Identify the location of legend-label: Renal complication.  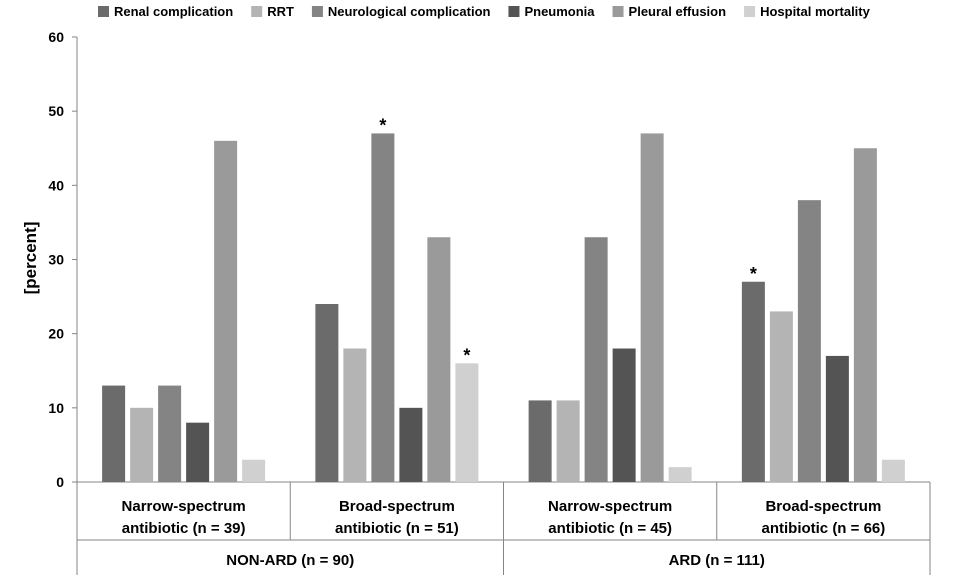
(173, 11).